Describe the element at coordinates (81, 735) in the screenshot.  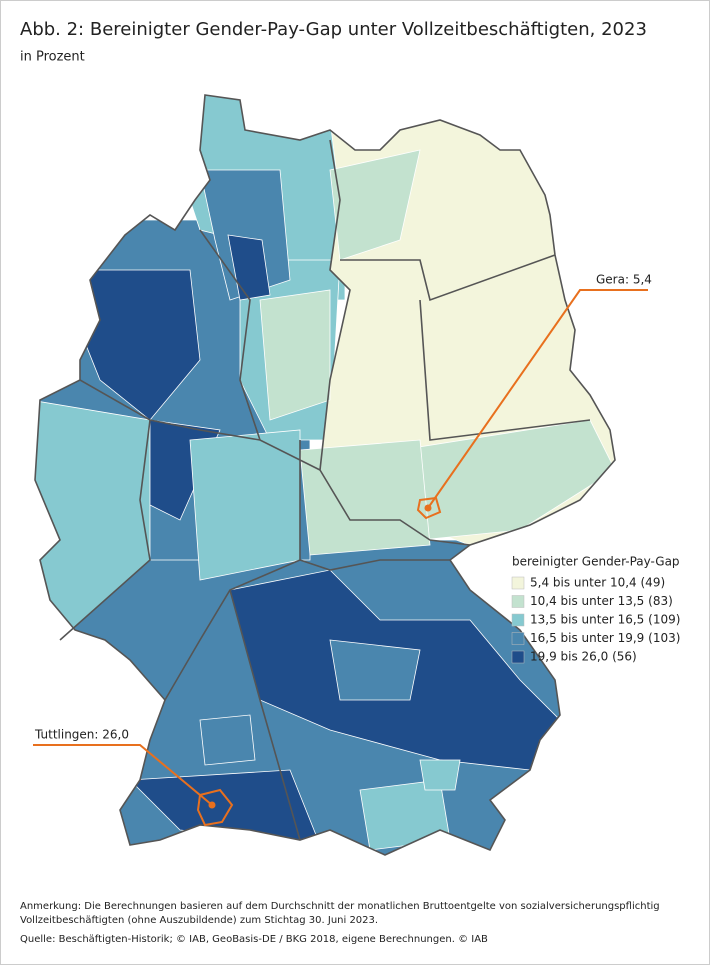
I see `tuttlingen-label: Tuttlingen: 26,0` at that location.